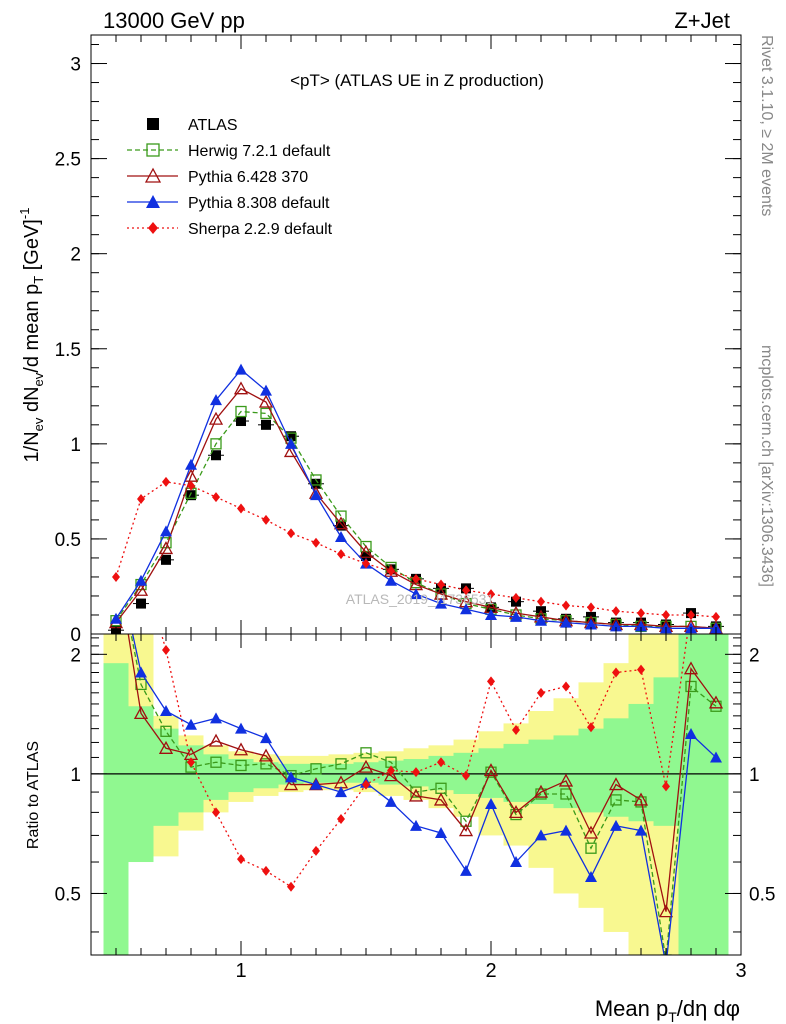 The width and height of the screenshot is (786, 1024). I want to click on y-tick-label-right: 0.5, so click(762, 894).